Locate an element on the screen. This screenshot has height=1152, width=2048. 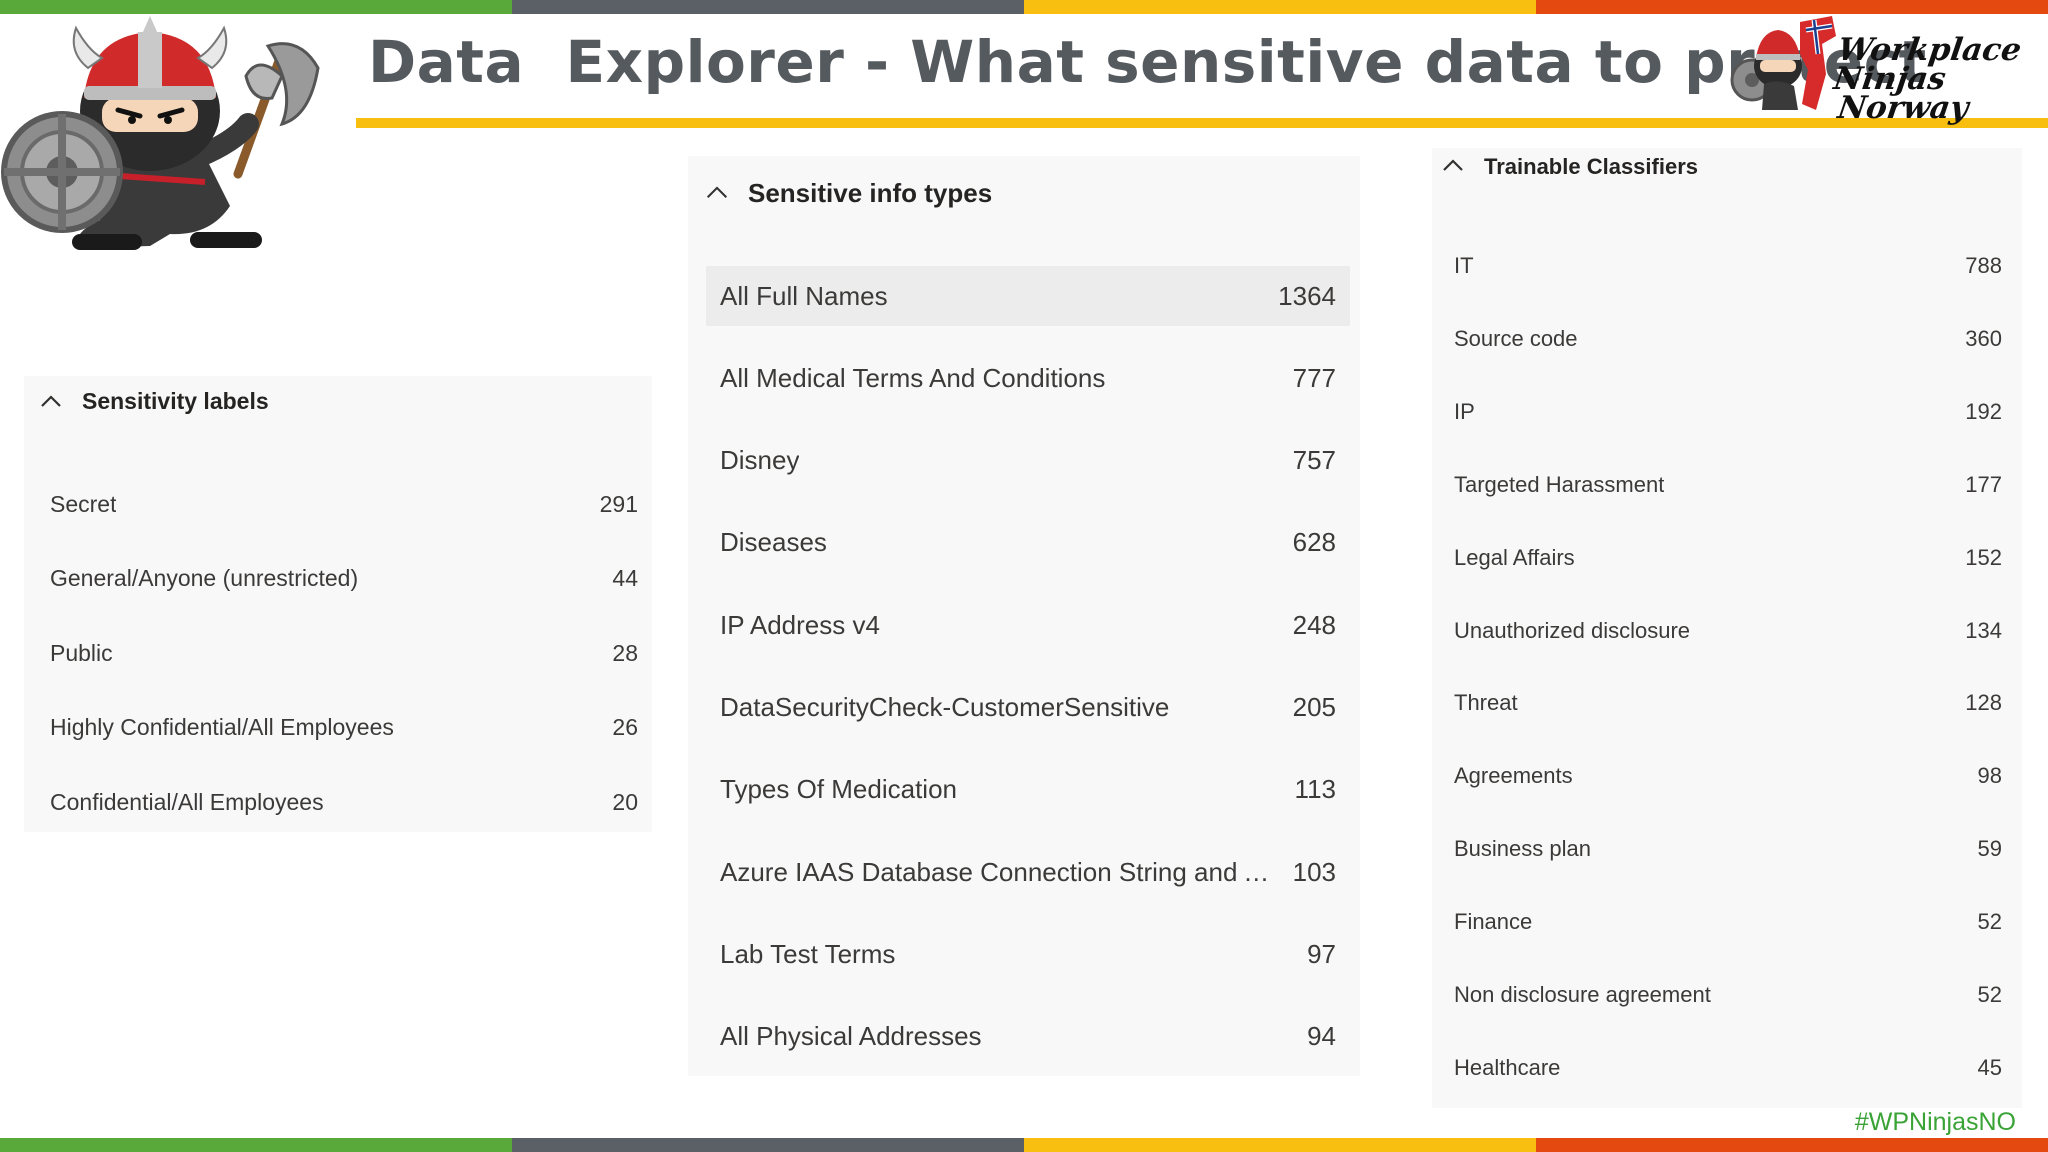
list-item: All Physical Addresses 94 is located at coordinates (1028, 1037).